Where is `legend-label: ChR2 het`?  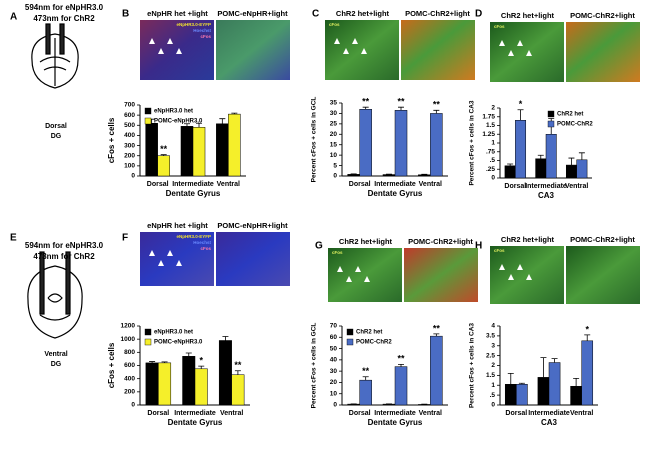
legend-label: ChR2 het is located at coordinates (570, 115).